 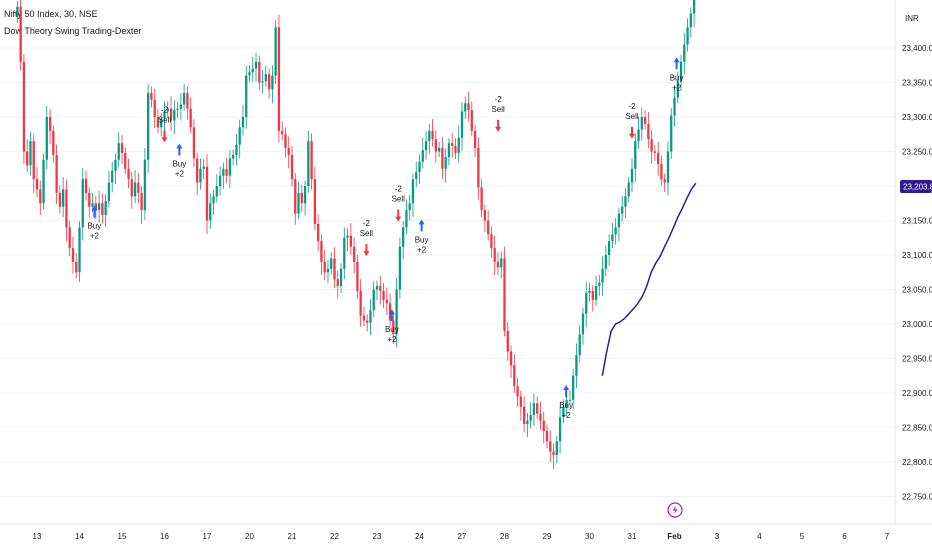 I want to click on x-tick-label: 29, so click(x=547, y=536).